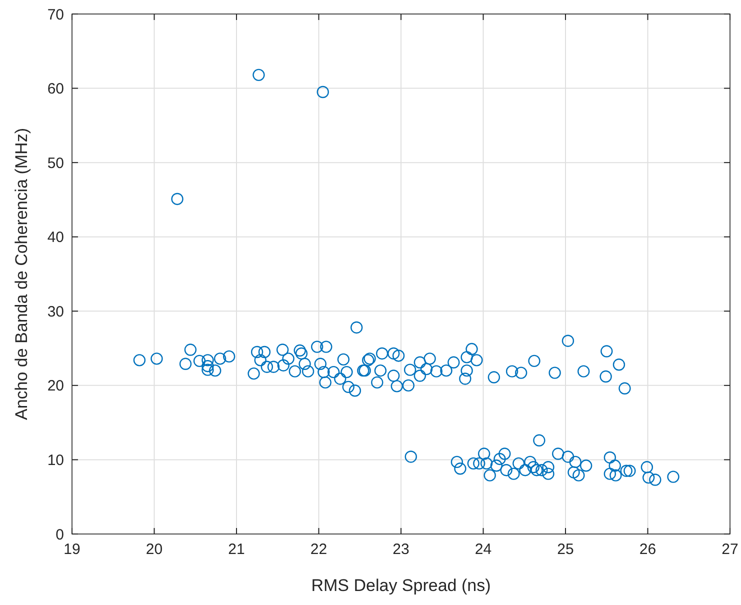 The image size is (741, 605). Describe the element at coordinates (60, 535) in the screenshot. I see `y-tick-label: 0` at that location.